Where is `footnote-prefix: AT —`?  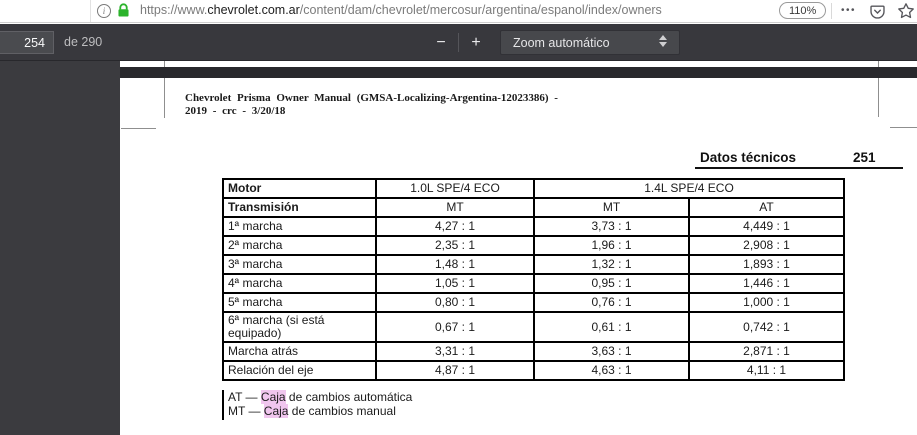 footnote-prefix: AT — is located at coordinates (244, 397).